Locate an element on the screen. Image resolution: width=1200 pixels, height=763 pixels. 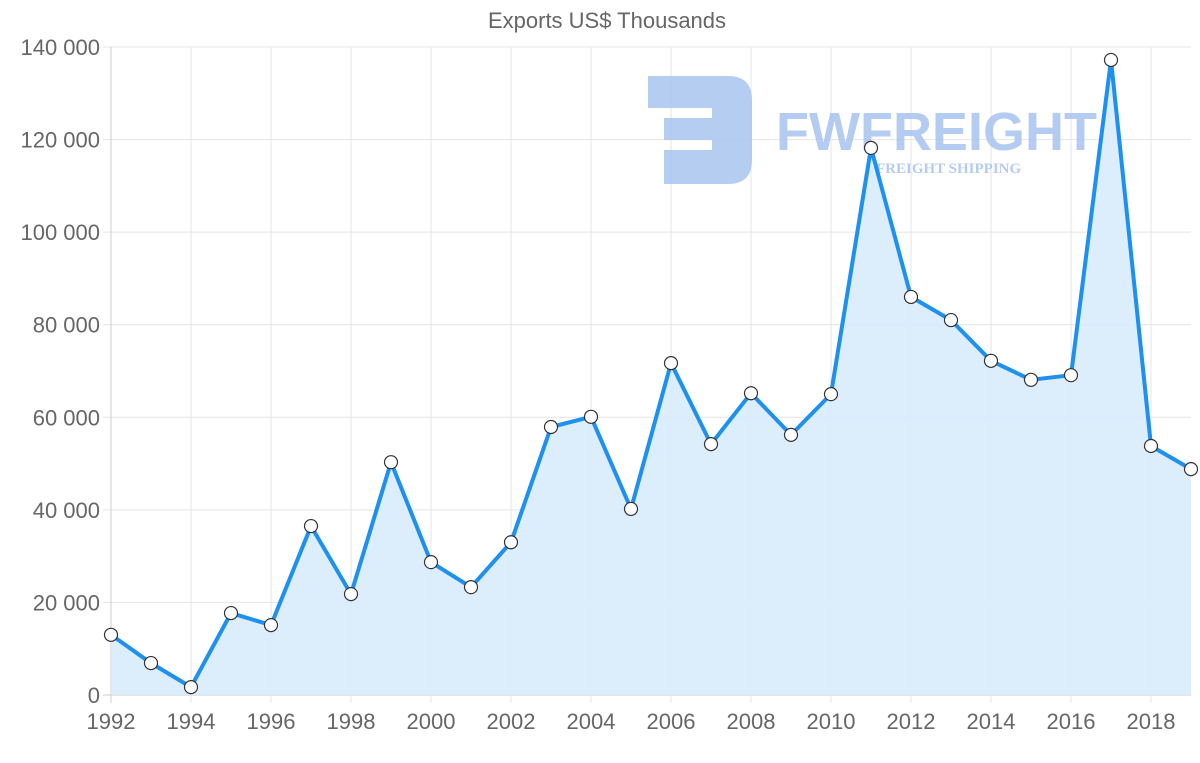
data-point-2017 is located at coordinates (1111, 60).